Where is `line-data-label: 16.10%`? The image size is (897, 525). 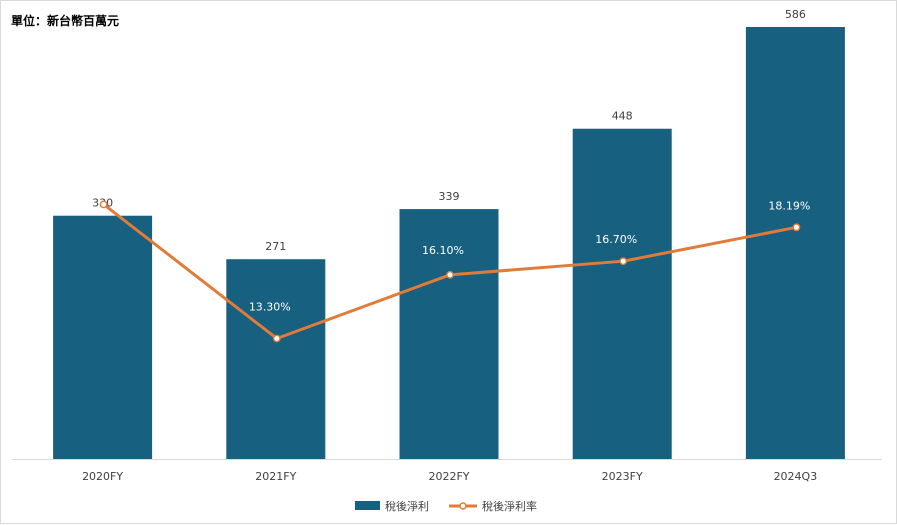
line-data-label: 16.10% is located at coordinates (443, 250).